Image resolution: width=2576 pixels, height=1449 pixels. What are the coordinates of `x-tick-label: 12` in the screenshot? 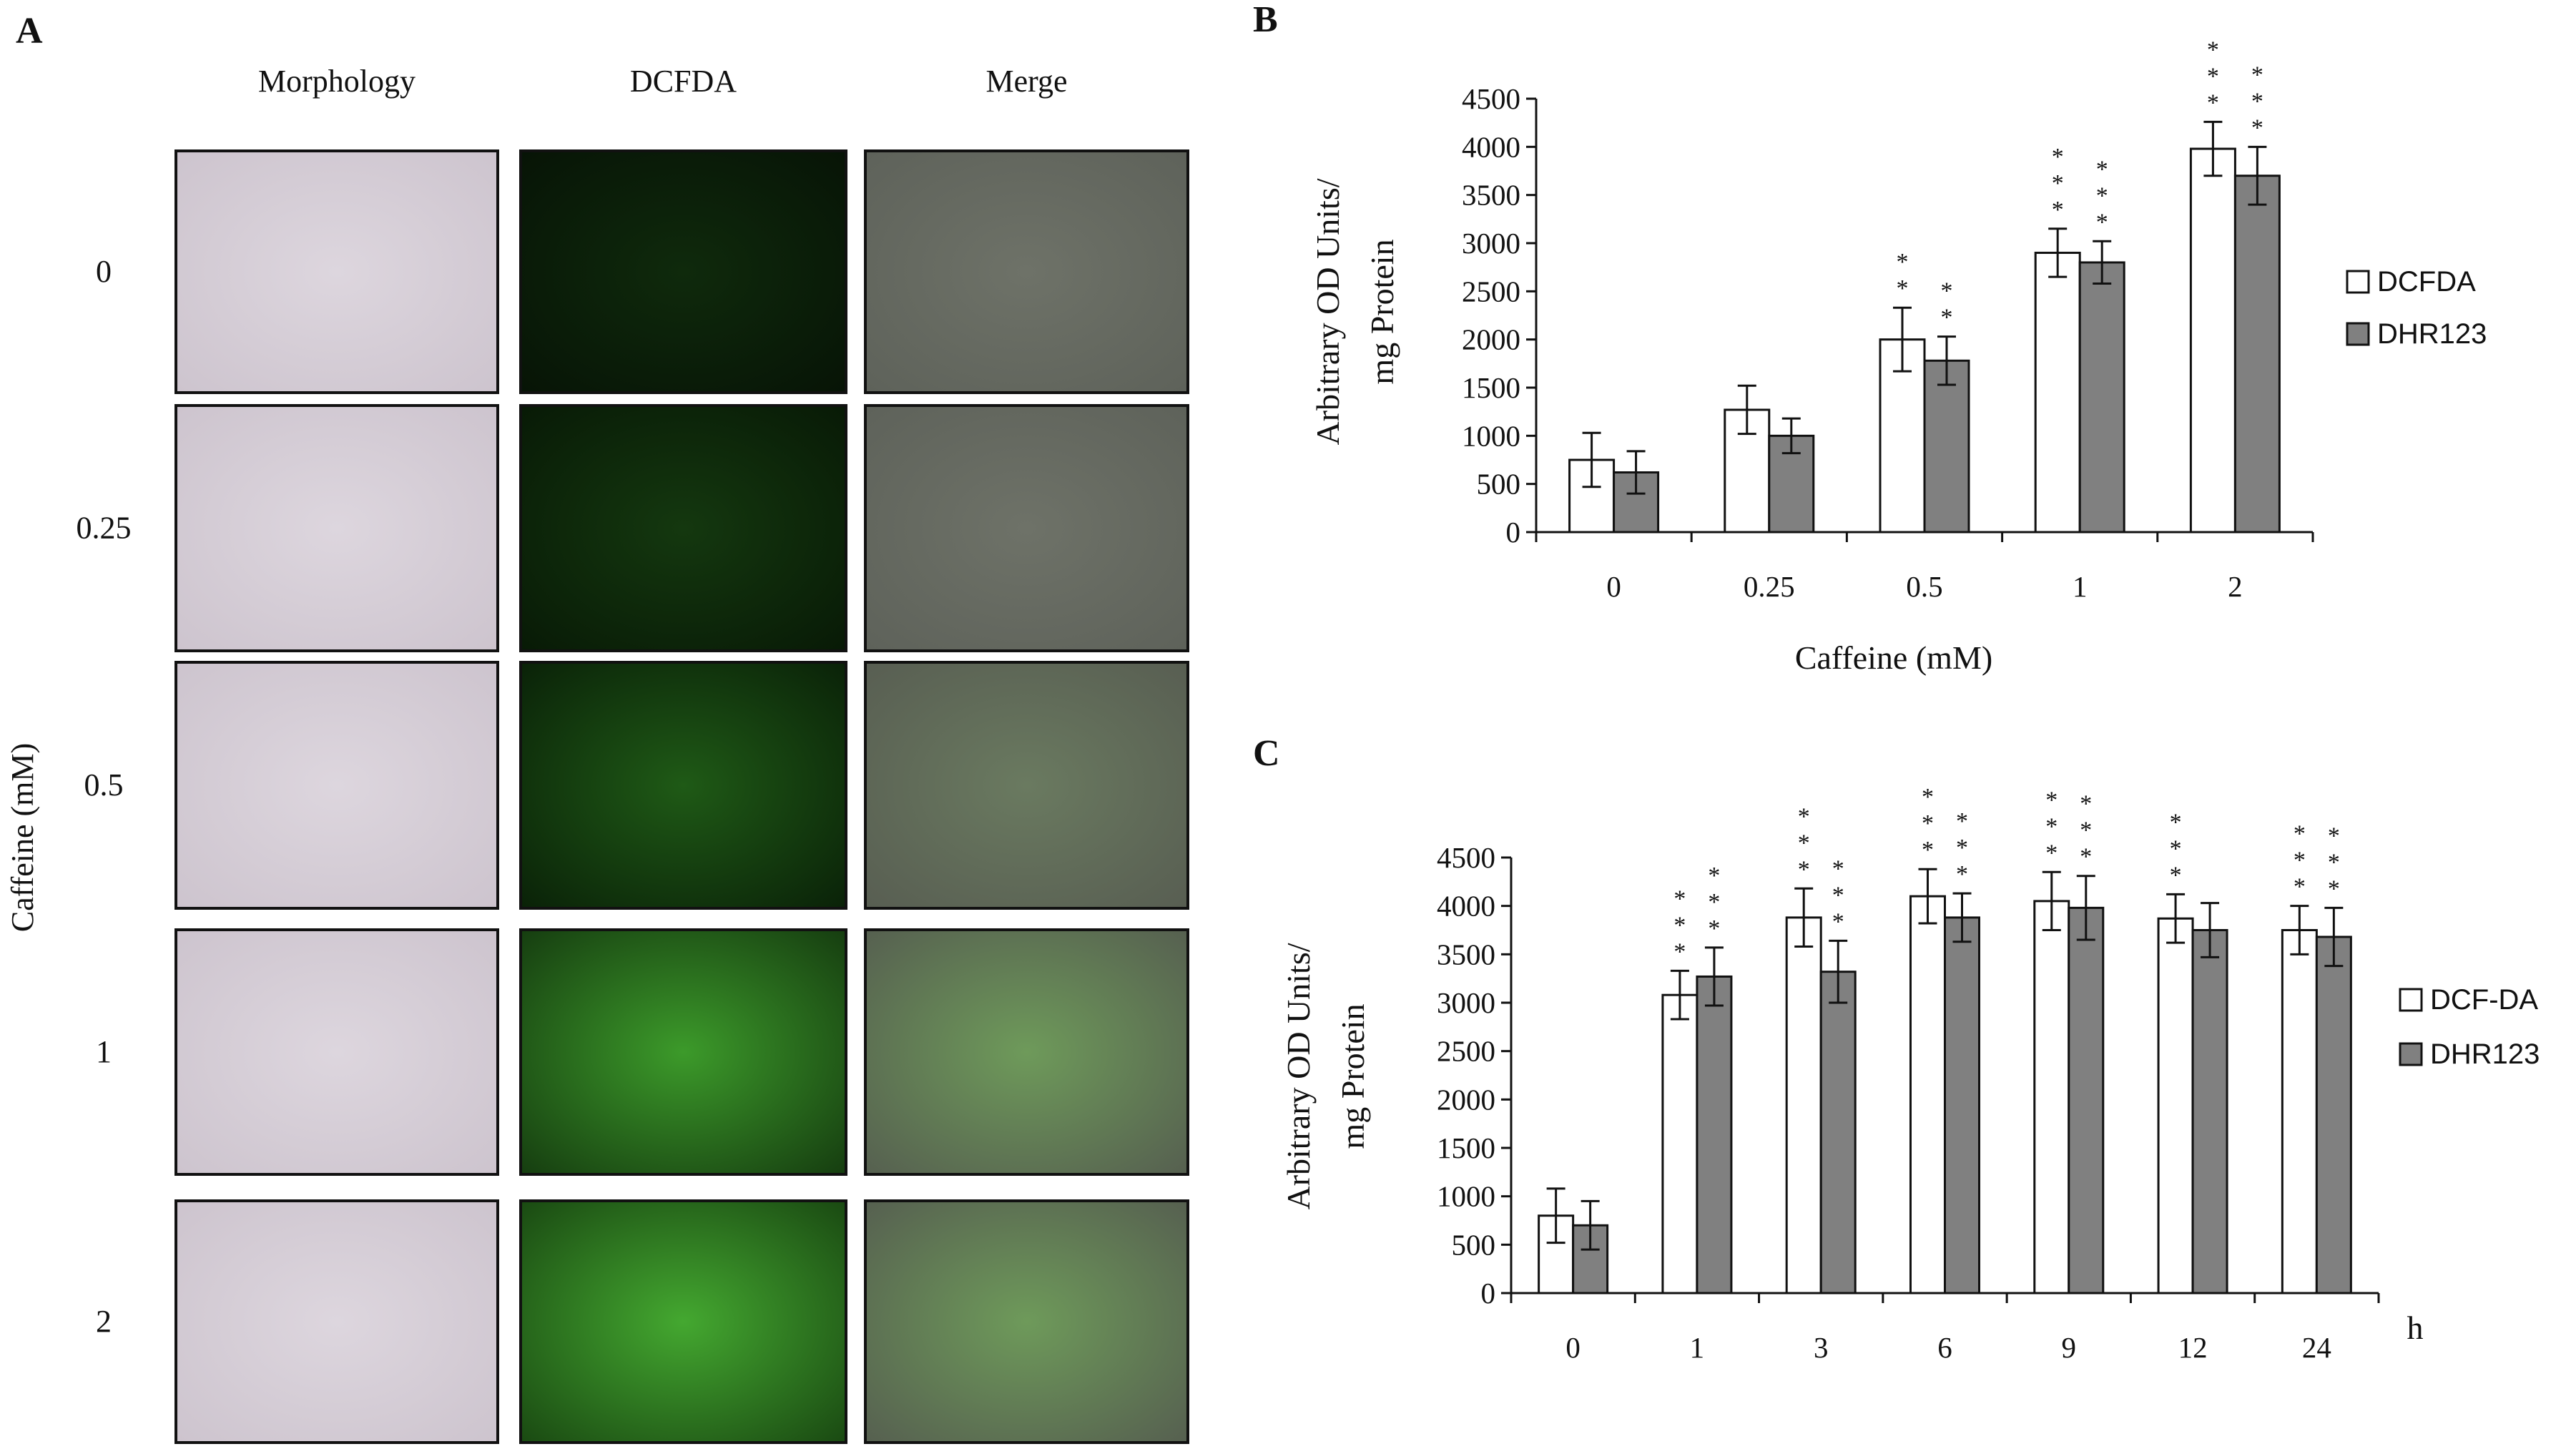 It's located at (2193, 1347).